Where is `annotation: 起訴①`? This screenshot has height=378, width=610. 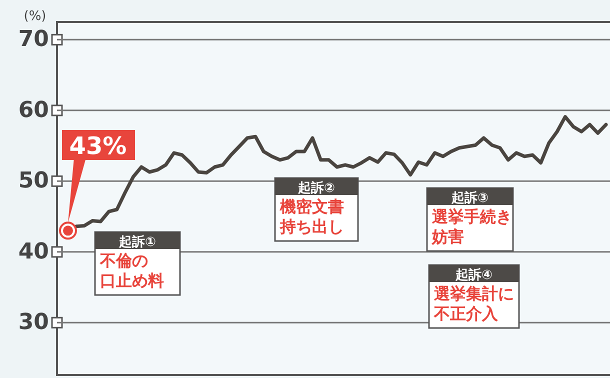
annotation: 起訴① is located at coordinates (137, 242).